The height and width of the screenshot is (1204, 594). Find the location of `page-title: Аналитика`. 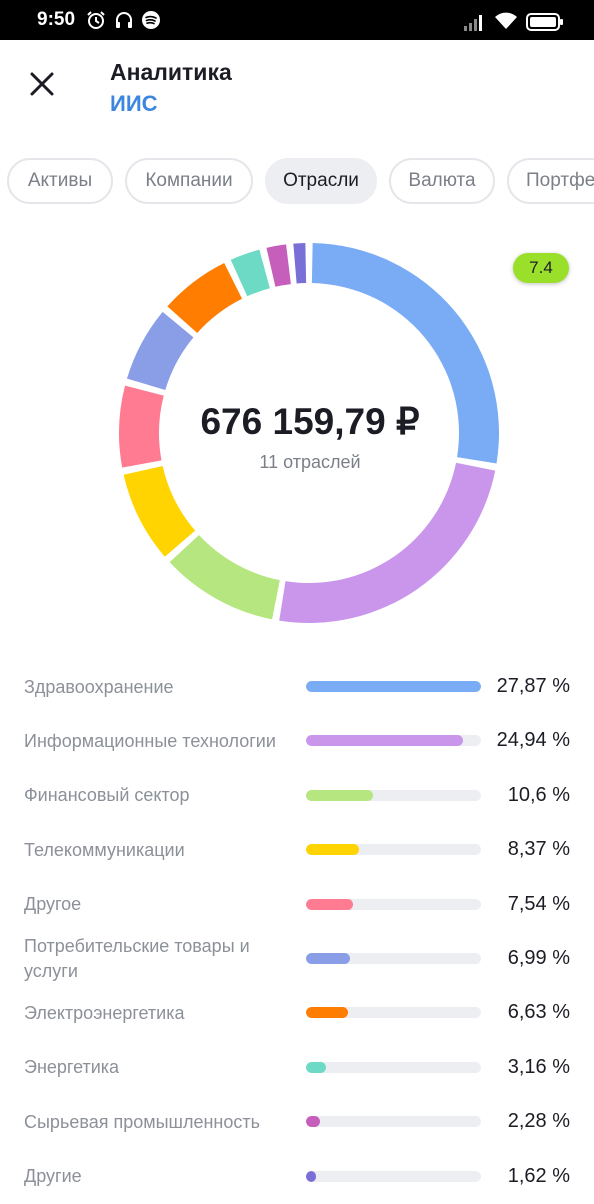

page-title: Аналитика is located at coordinates (171, 72).